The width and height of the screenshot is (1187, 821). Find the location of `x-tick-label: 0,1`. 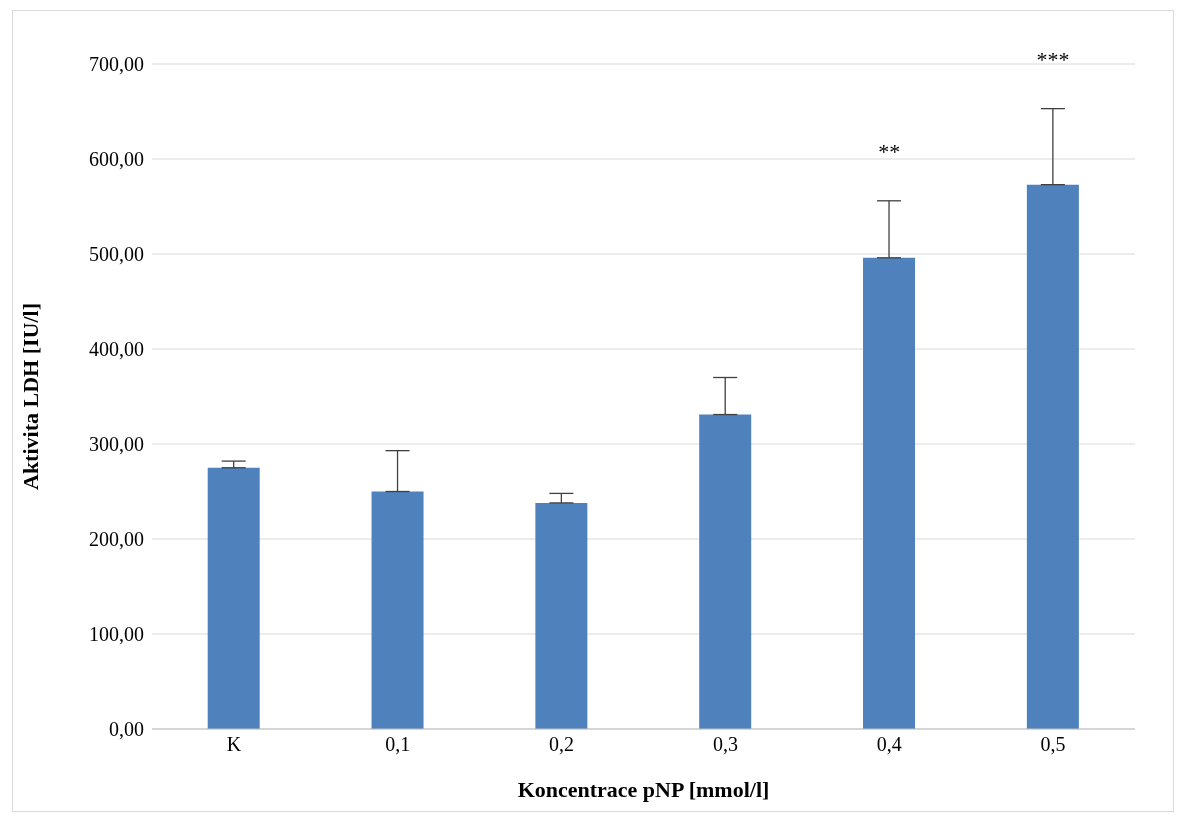

x-tick-label: 0,1 is located at coordinates (398, 744).